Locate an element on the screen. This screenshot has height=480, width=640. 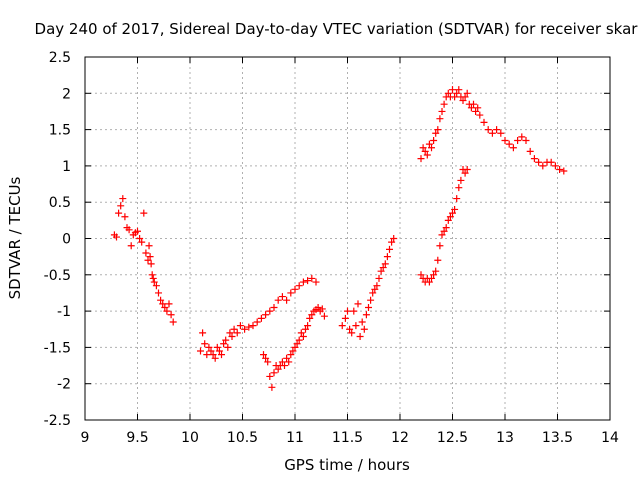
y-tick-label: 2.5 is located at coordinates (60, 58).